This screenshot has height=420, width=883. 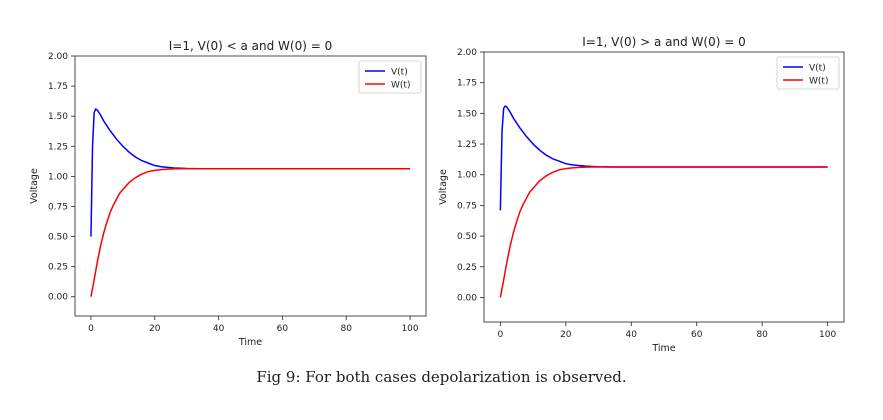 What do you see at coordinates (251, 46) in the screenshot?
I see `chart-title: I=1, V(0) < a and W(0) = 0` at bounding box center [251, 46].